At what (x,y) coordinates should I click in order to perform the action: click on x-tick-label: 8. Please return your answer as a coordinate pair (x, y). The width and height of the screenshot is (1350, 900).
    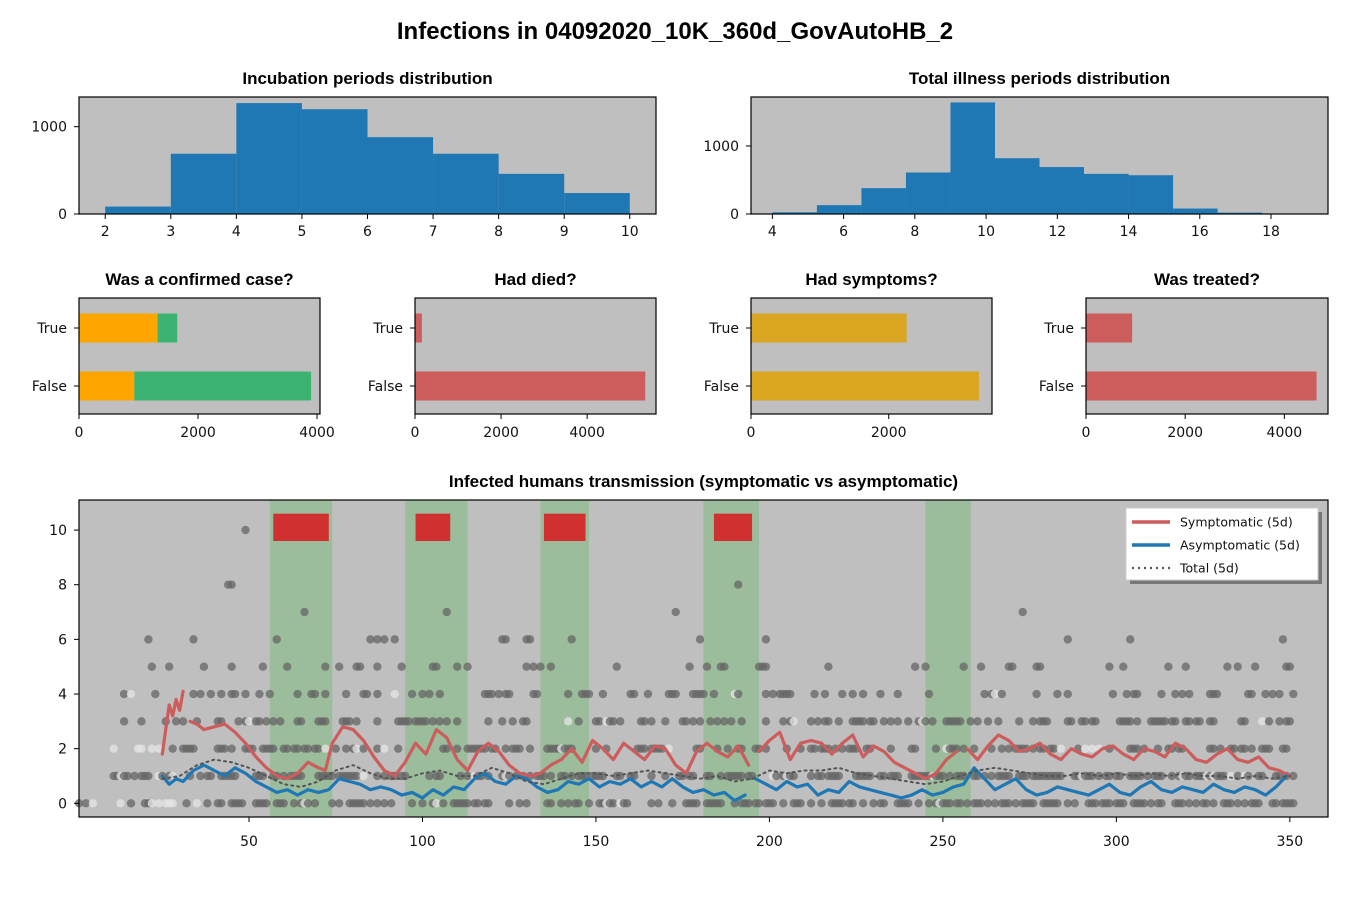
    Looking at the image, I should click on (914, 232).